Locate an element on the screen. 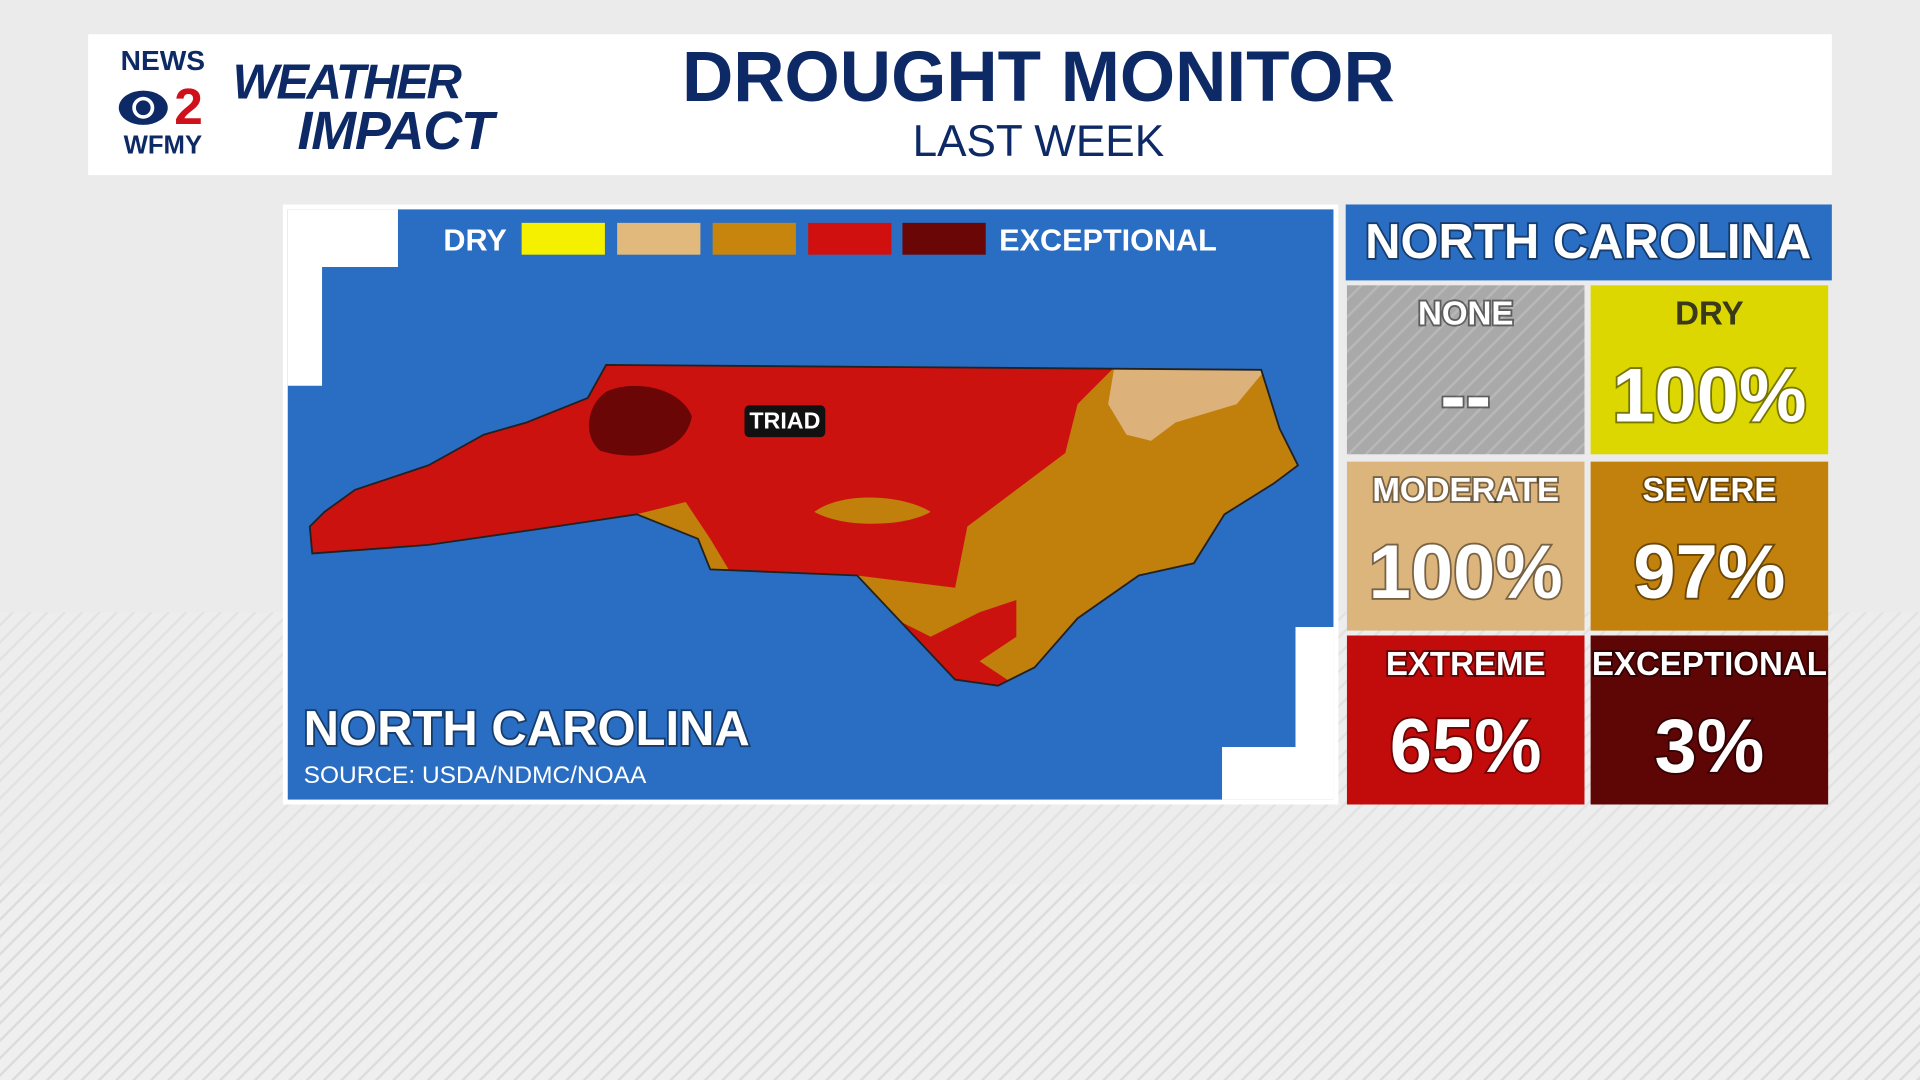 The image size is (1920, 1080). header-bar is located at coordinates (960, 105).